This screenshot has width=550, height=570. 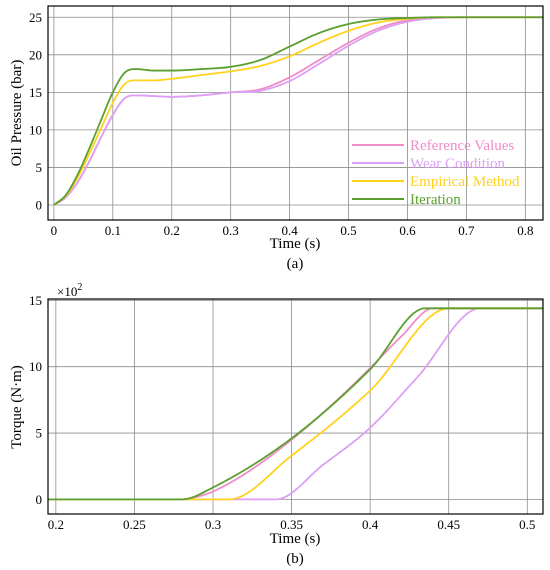 What do you see at coordinates (134, 524) in the screenshot?
I see `x-tick-label: 0.25` at bounding box center [134, 524].